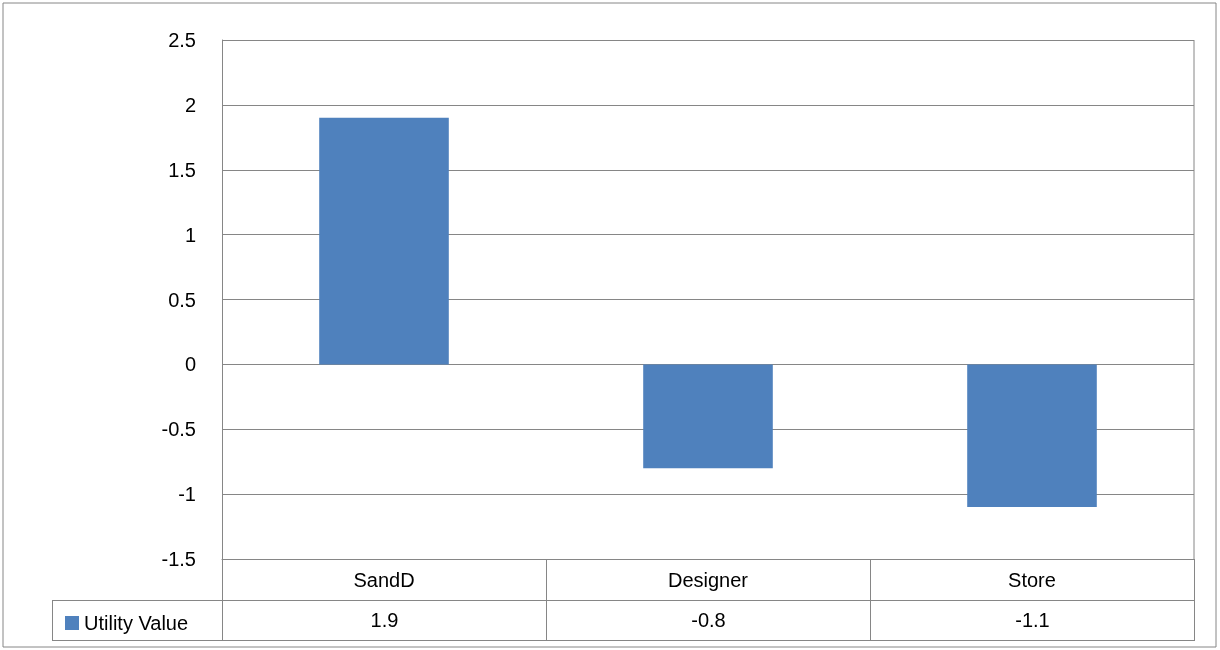 The image size is (1220, 650). What do you see at coordinates (178, 429) in the screenshot?
I see `y-tick-label: -0.5` at bounding box center [178, 429].